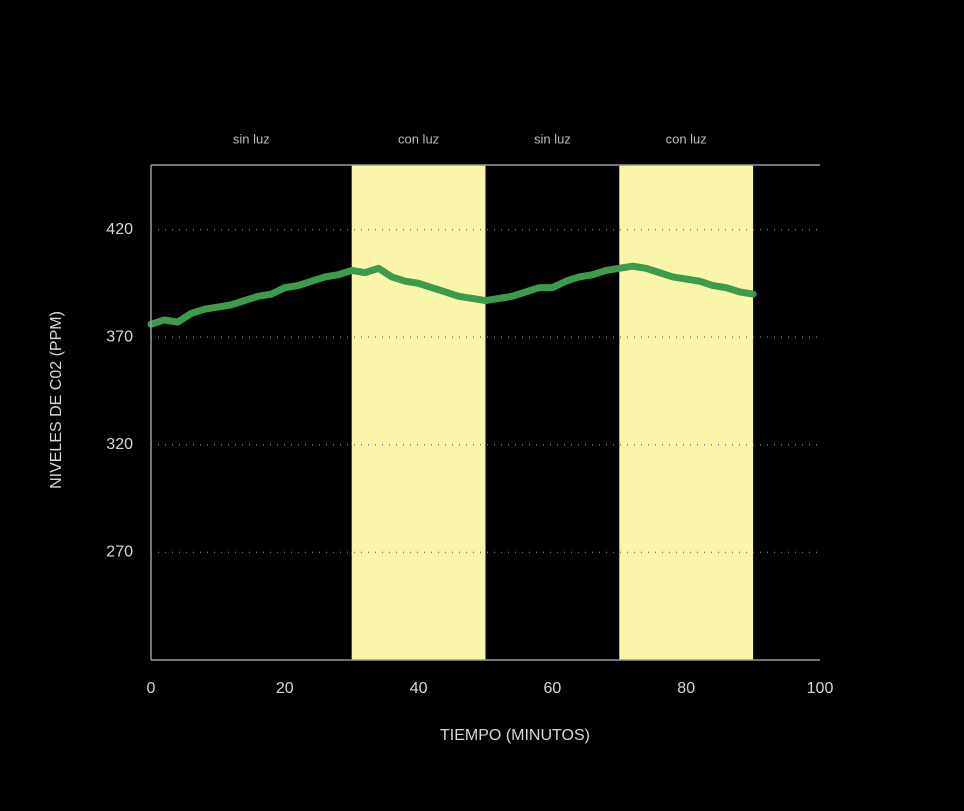 Image resolution: width=964 pixels, height=811 pixels. I want to click on x-tick-label: 80, so click(686, 688).